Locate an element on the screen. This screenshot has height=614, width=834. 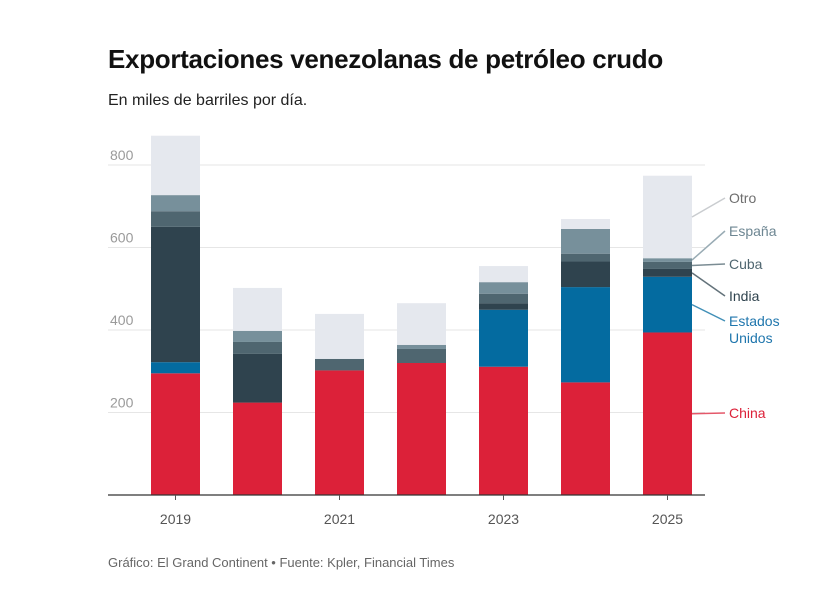
bar-2025-china is located at coordinates (667, 413).